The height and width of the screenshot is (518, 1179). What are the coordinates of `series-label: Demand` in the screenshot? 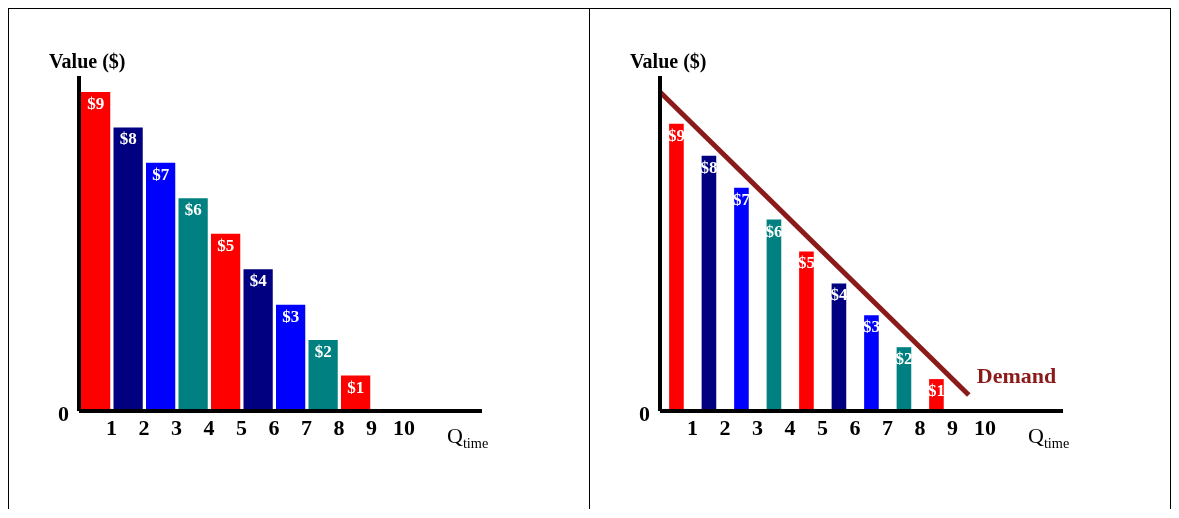 It's located at (1016, 376).